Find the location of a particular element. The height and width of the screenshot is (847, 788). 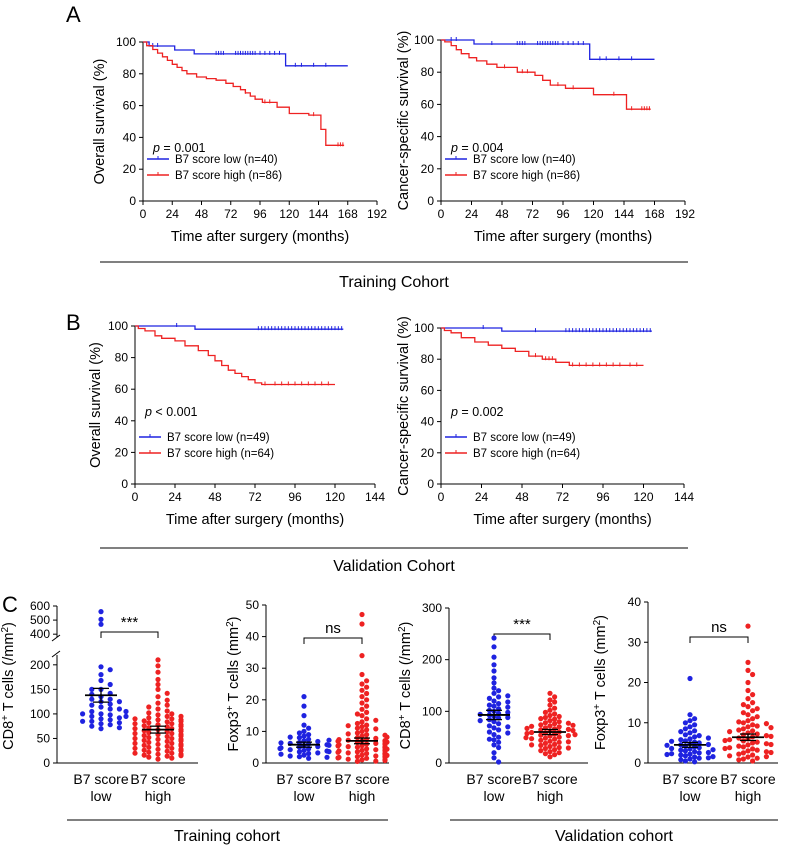

x-tick-label: 72 is located at coordinates (533, 214).